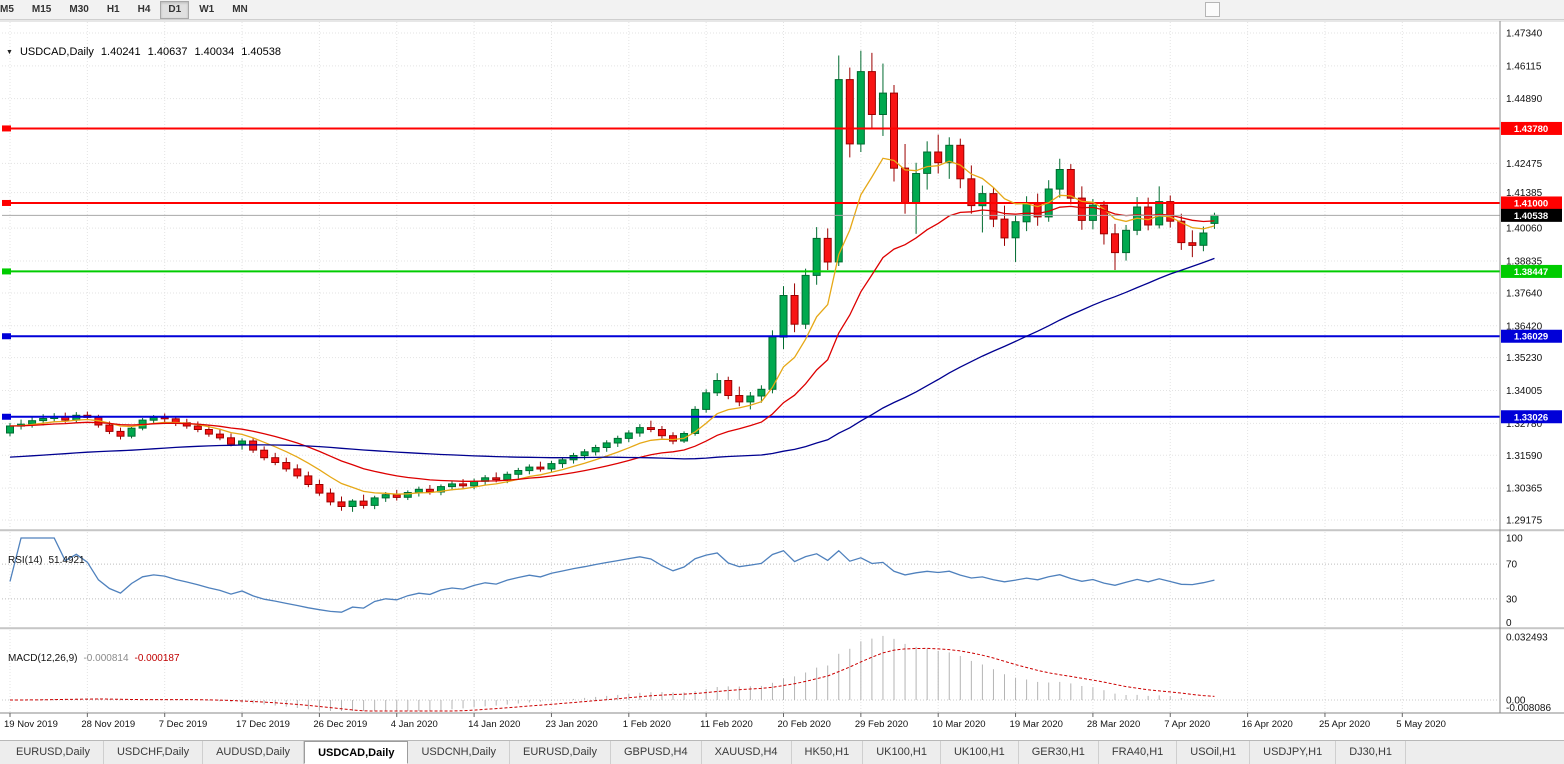 The image size is (1564, 764). What do you see at coordinates (1512, 565) in the screenshot?
I see `rsi-axis-label: 70` at bounding box center [1512, 565].